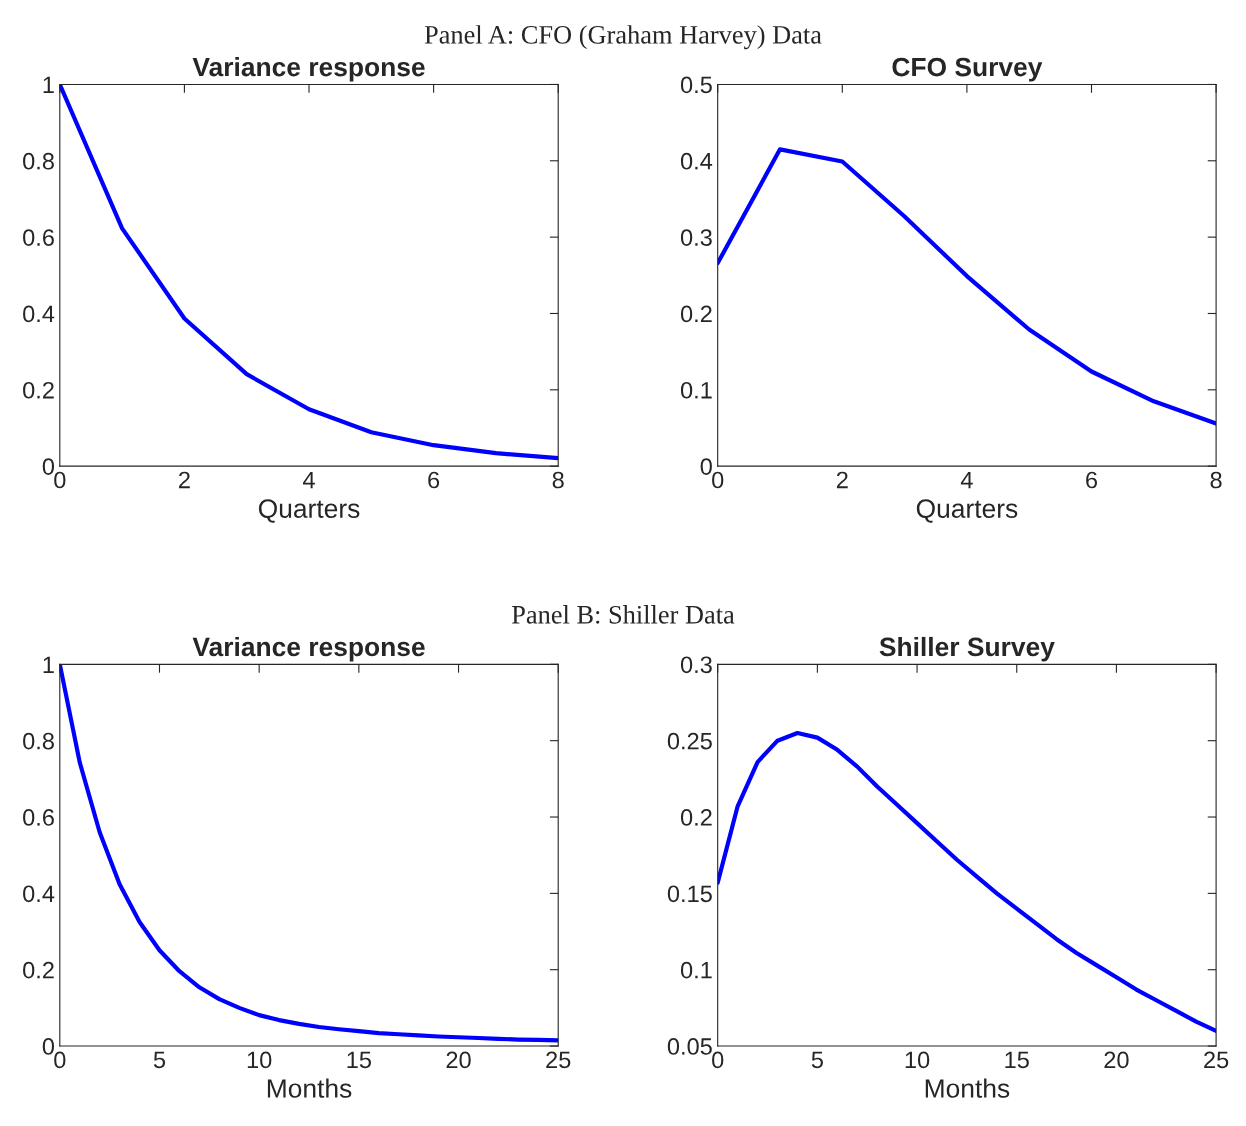  What do you see at coordinates (623, 37) in the screenshot?
I see `text: Panel A: CFO (Graham Harvey) Data` at bounding box center [623, 37].